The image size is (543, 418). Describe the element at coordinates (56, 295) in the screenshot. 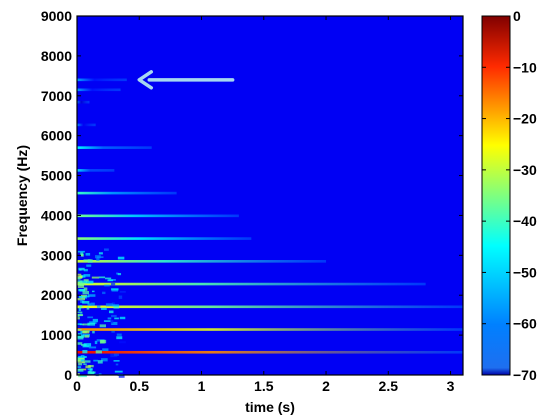

I see `y-tick-label: 2000` at that location.